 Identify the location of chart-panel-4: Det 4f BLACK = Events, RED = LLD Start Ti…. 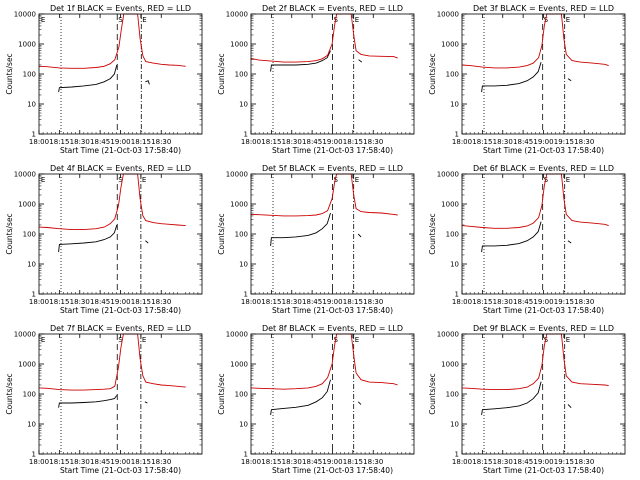
(104, 239).